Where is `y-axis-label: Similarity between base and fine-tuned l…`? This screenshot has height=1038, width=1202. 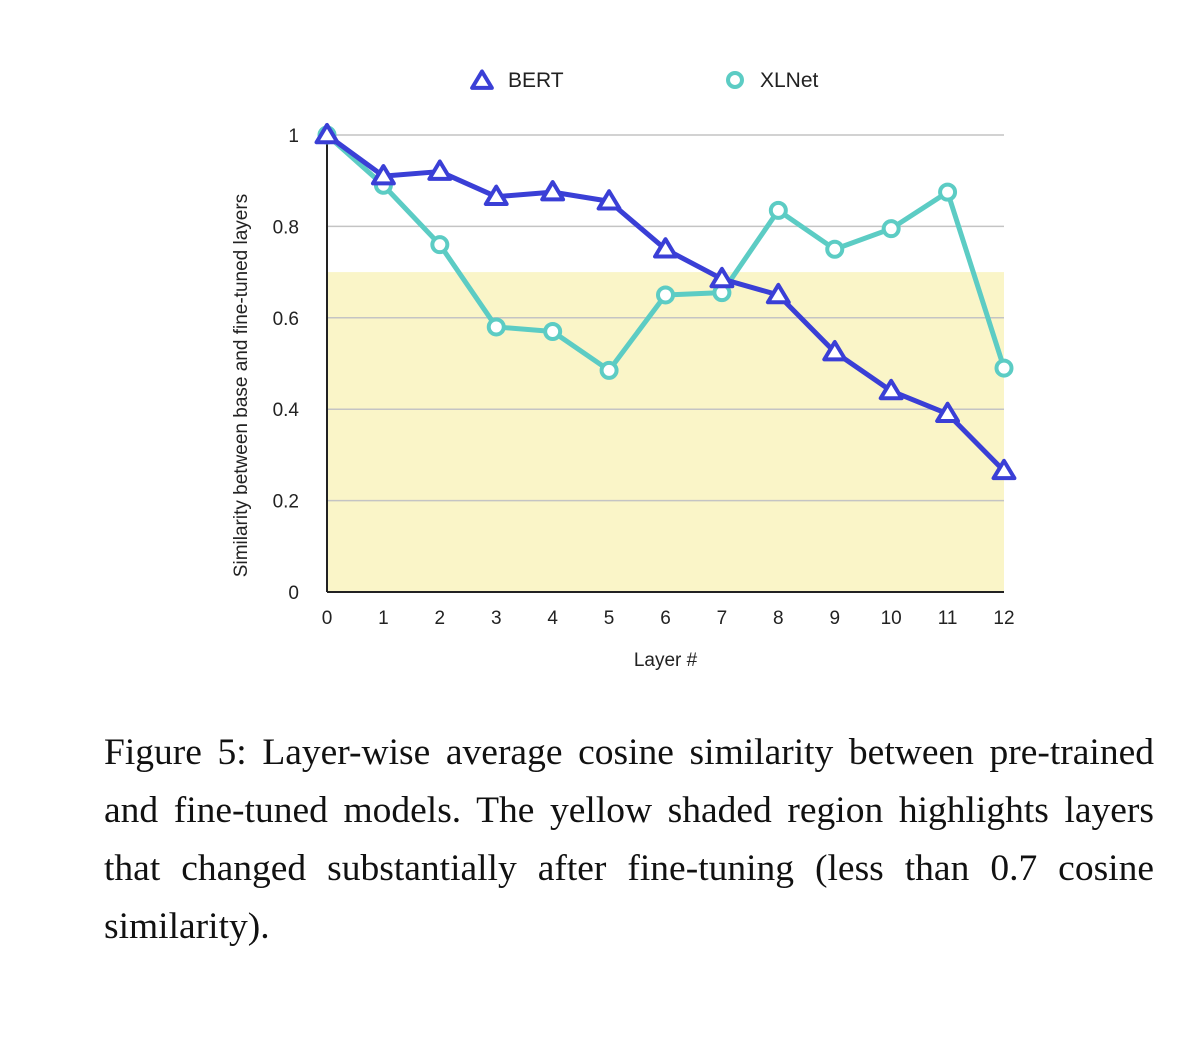 y-axis-label: Similarity between base and fine-tuned l… is located at coordinates (241, 385).